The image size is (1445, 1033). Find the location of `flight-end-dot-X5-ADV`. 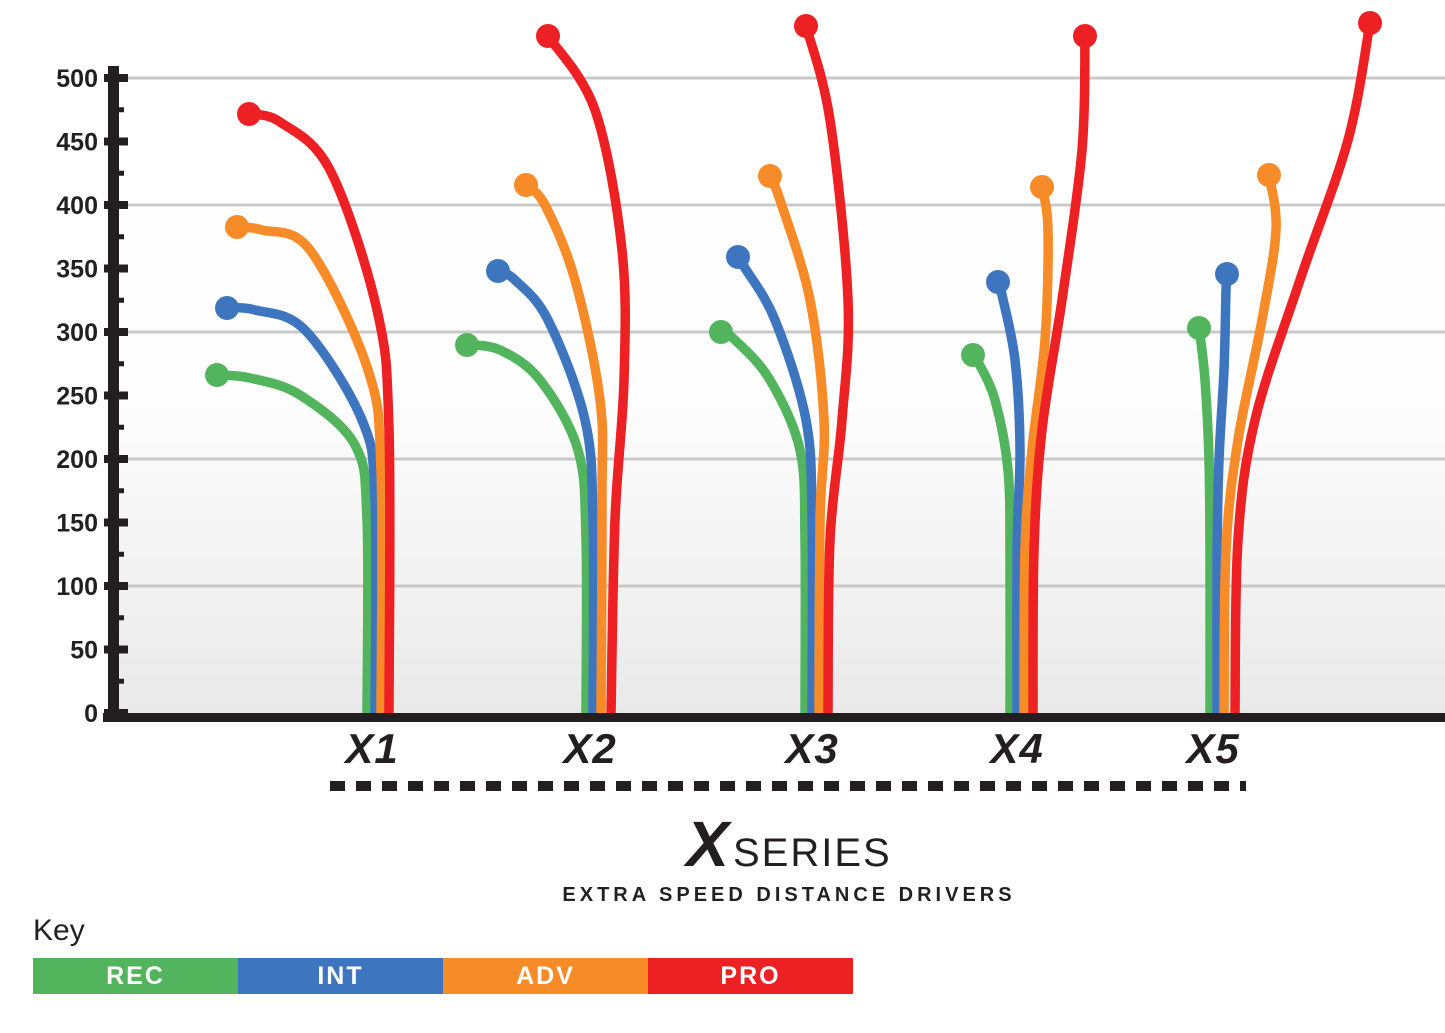

flight-end-dot-X5-ADV is located at coordinates (1269, 175).